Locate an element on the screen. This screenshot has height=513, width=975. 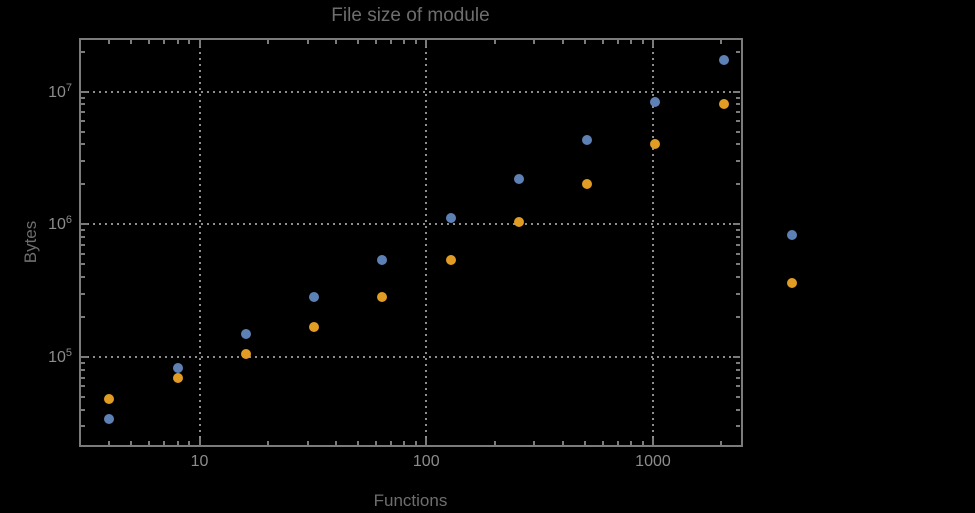
y-axis-label: Bytes is located at coordinates (30, 242).